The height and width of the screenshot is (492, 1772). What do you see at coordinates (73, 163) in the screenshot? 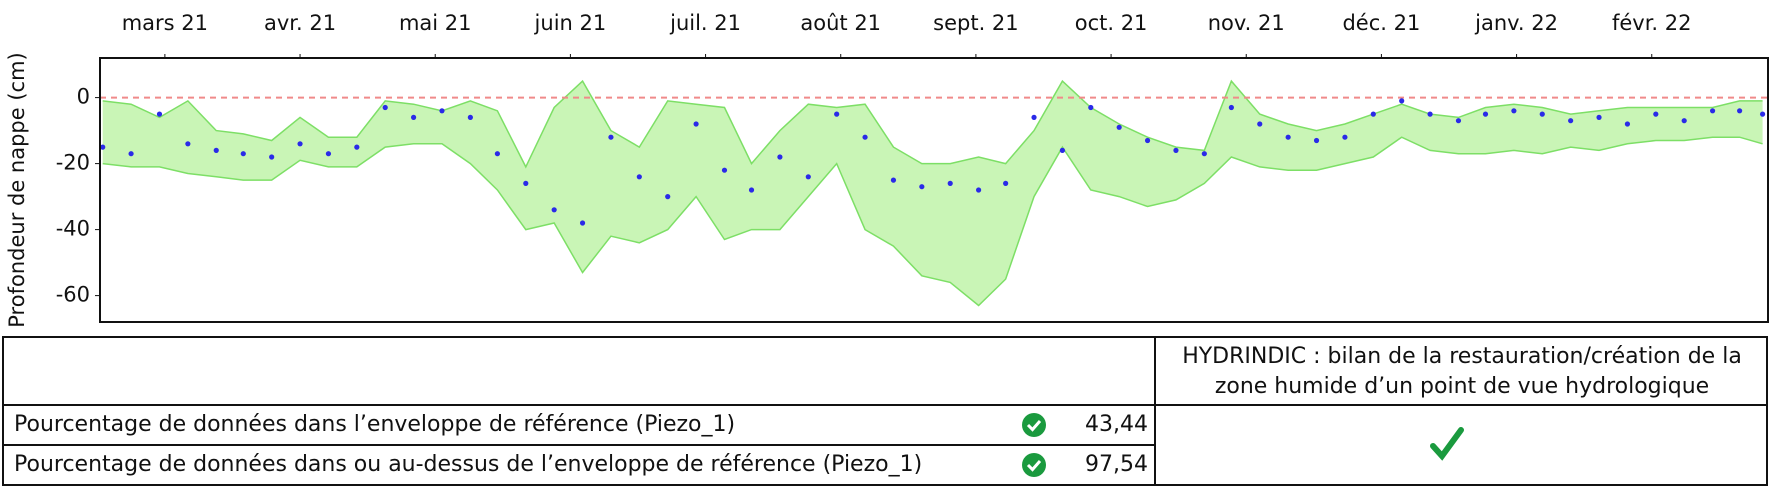
I see `y-tick-label: -20` at bounding box center [73, 163].